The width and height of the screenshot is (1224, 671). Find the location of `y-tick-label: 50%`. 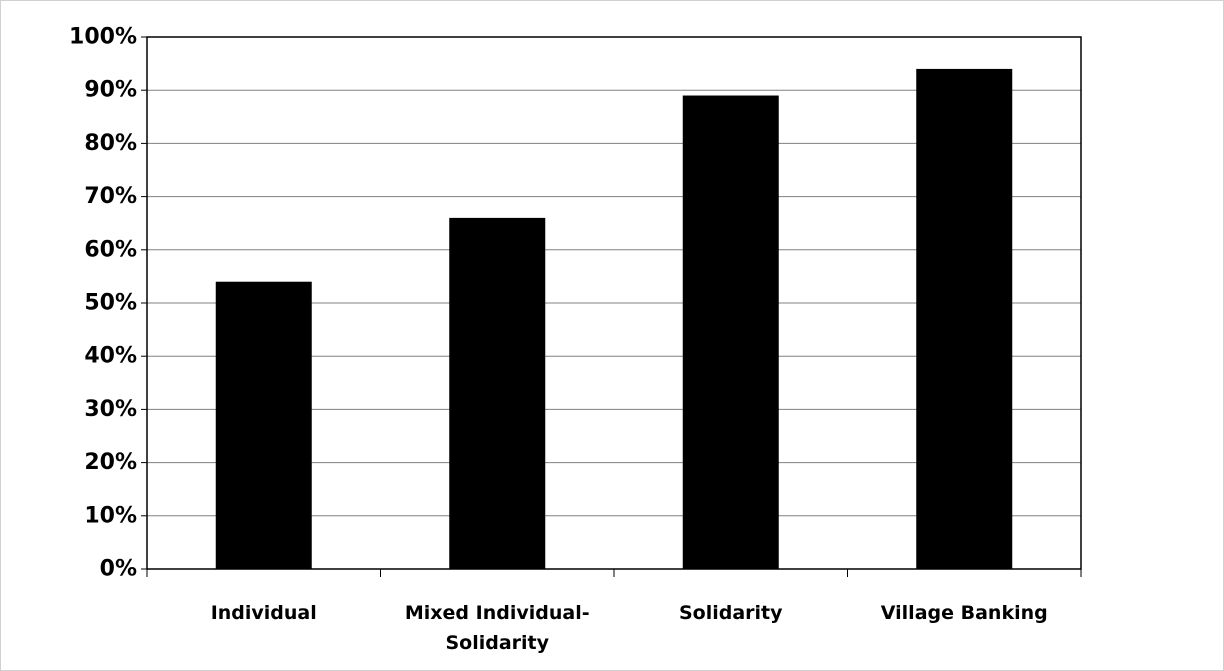

y-tick-label: 50% is located at coordinates (110, 303).